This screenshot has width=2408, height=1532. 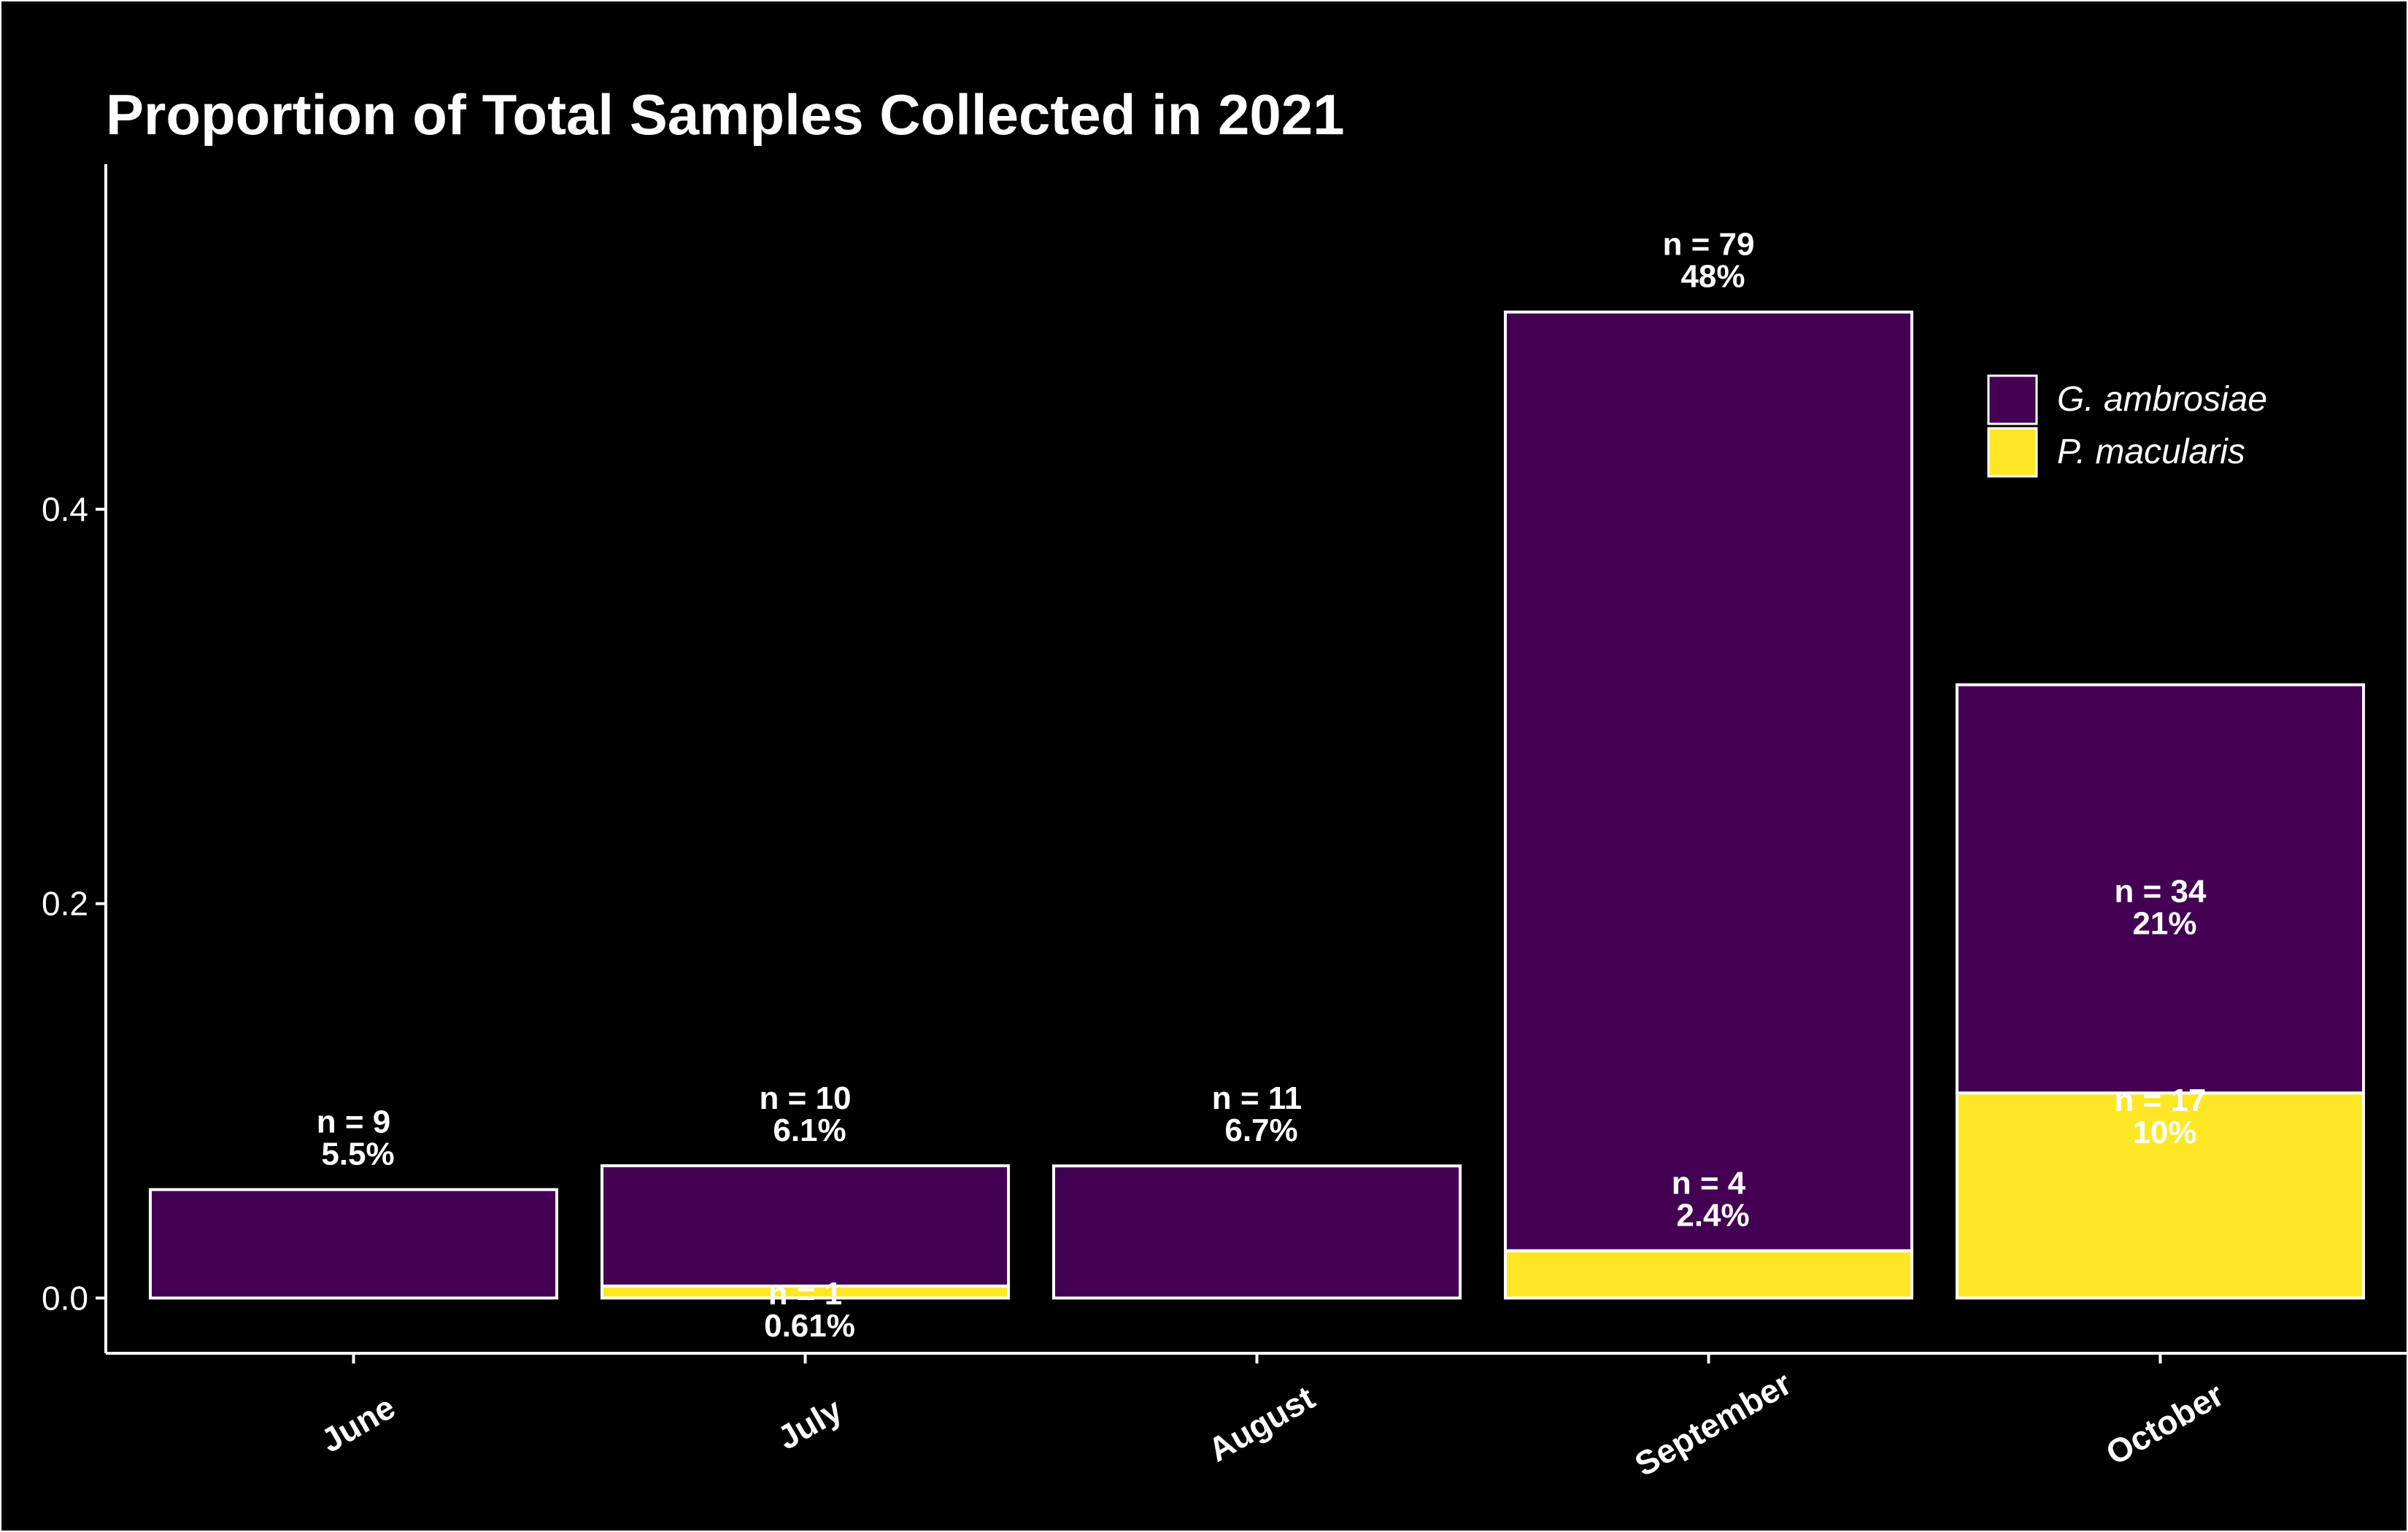 What do you see at coordinates (2164, 1423) in the screenshot?
I see `x-tick-label: October` at bounding box center [2164, 1423].